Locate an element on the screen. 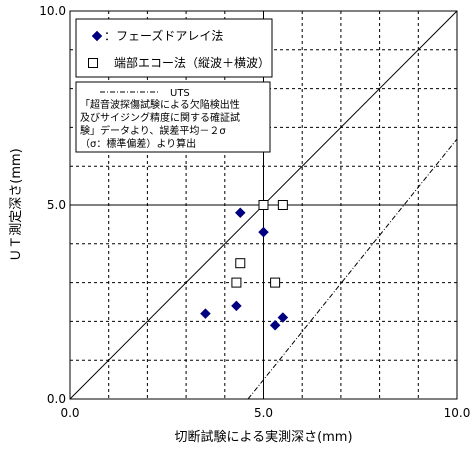 This screenshot has height=449, width=476. x-tick-label-2: 10.0 is located at coordinates (457, 413).